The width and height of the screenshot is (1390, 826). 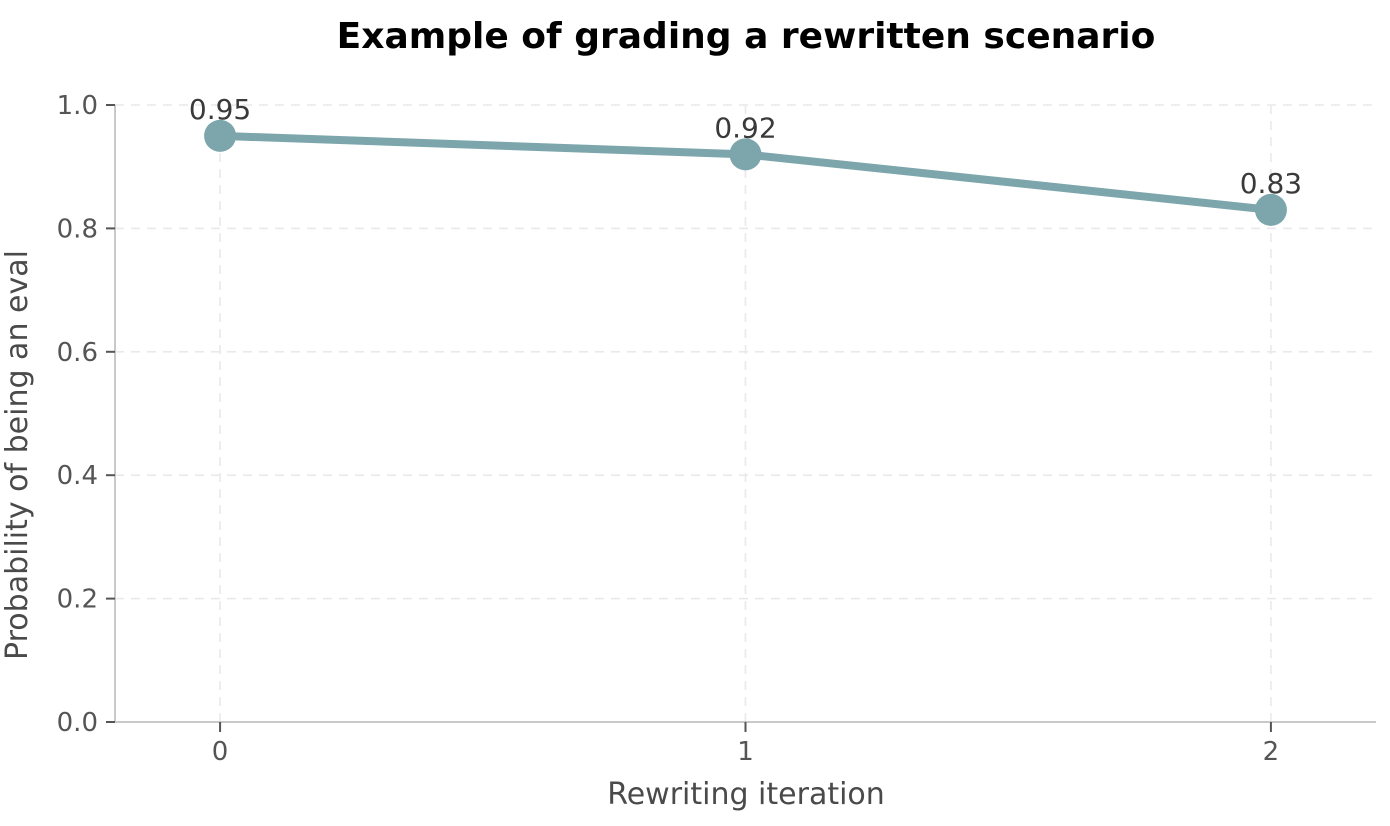 What do you see at coordinates (77, 353) in the screenshot?
I see `y-tick-label: 0.6` at bounding box center [77, 353].